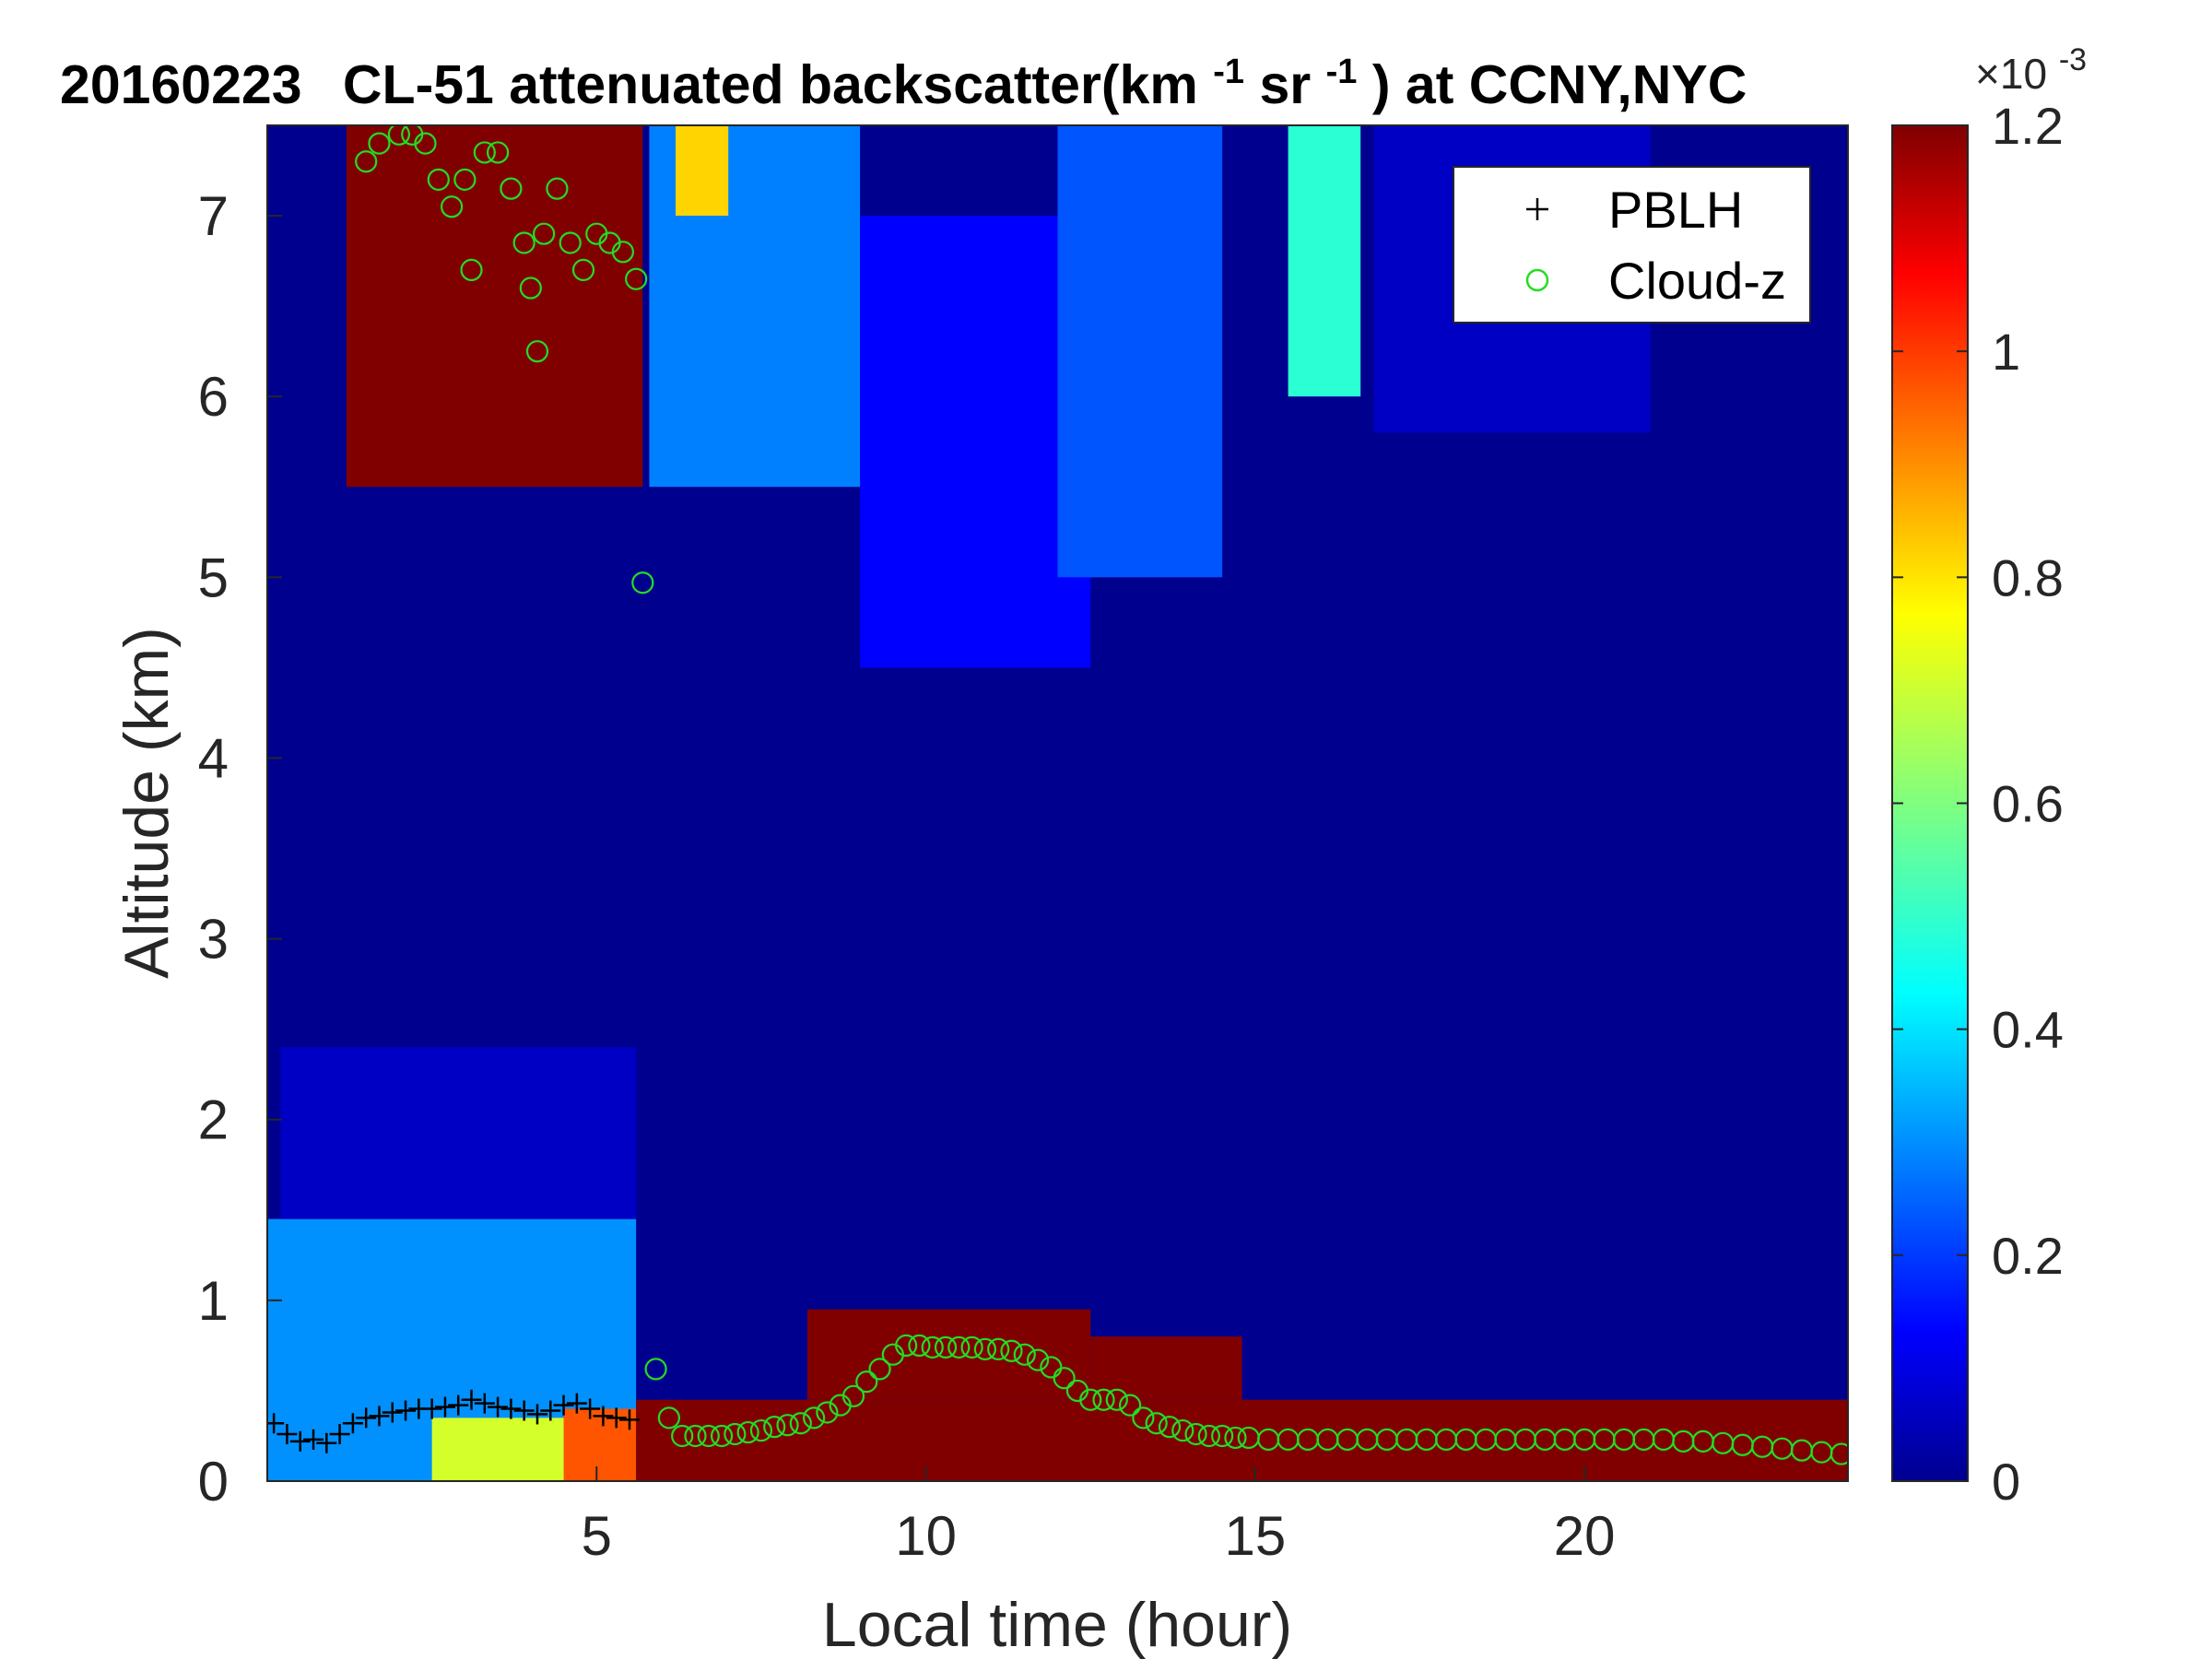  I want to click on colorbar-tick-label: 0.6, so click(2028, 804).